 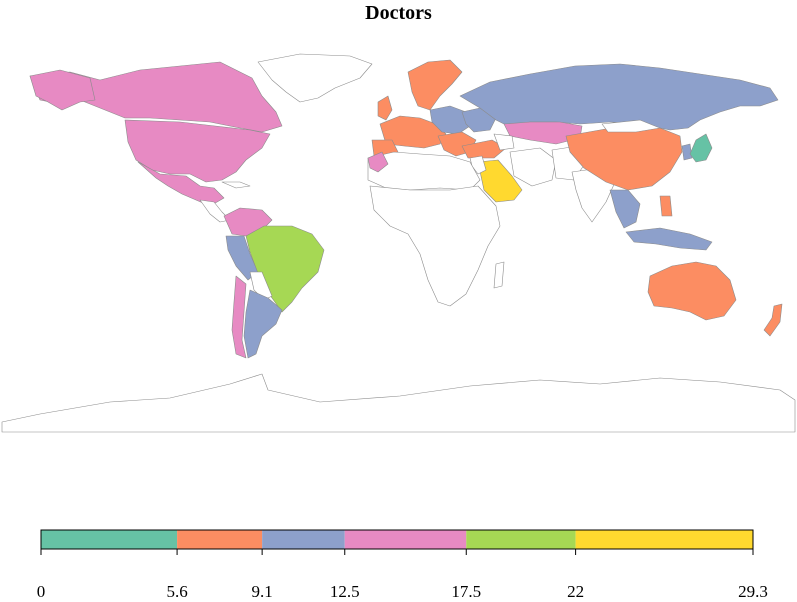 I want to click on region-alaska, so click(x=62, y=90).